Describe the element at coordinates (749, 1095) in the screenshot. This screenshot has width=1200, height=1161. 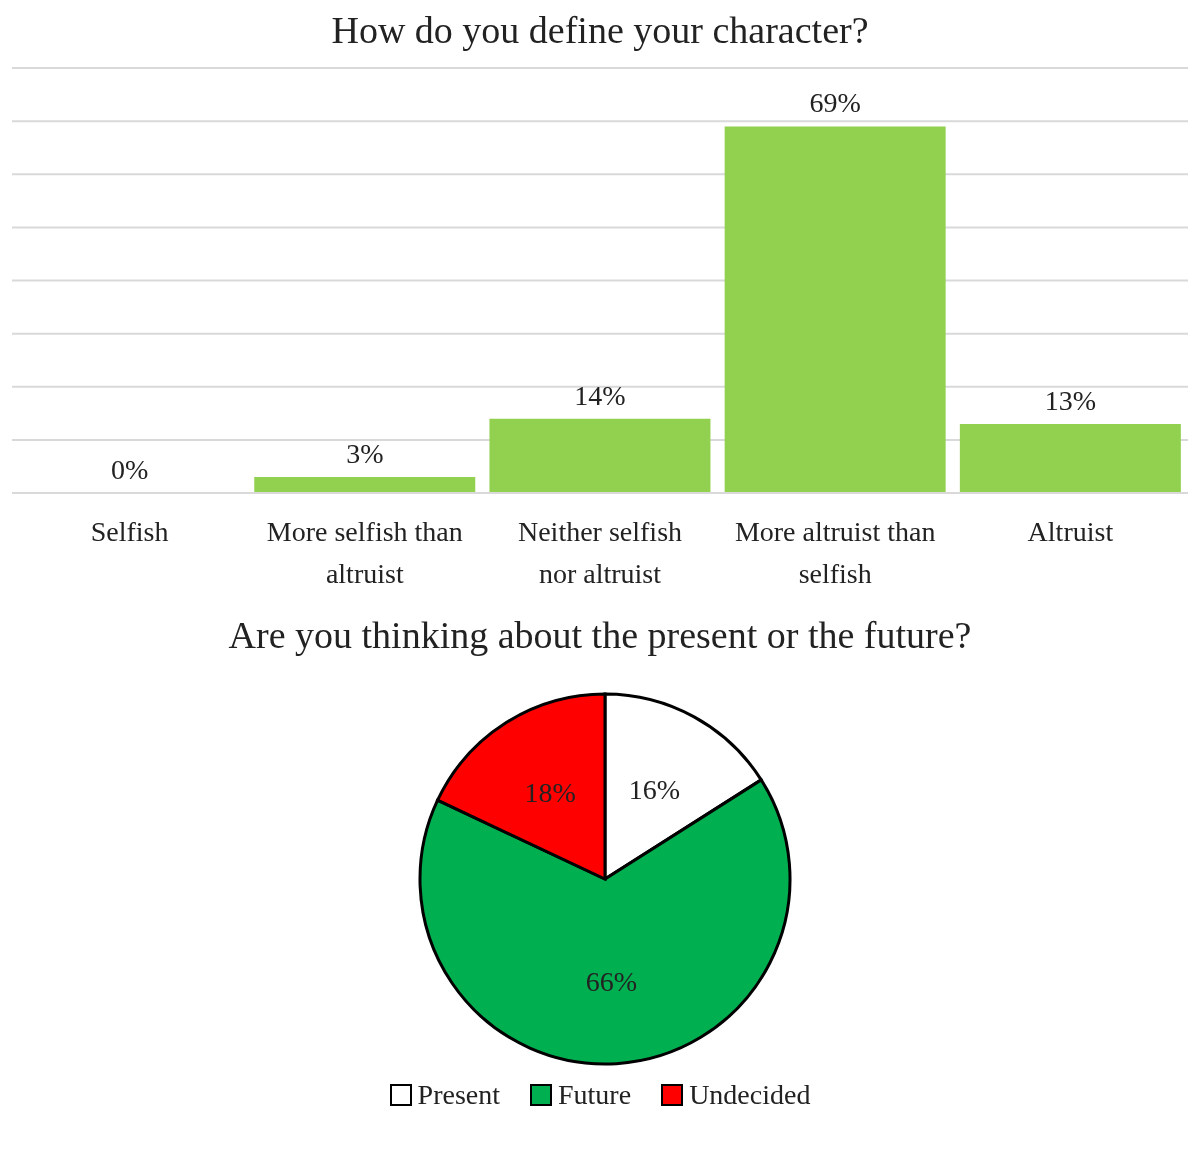
I see `legend-label: Undecided` at that location.